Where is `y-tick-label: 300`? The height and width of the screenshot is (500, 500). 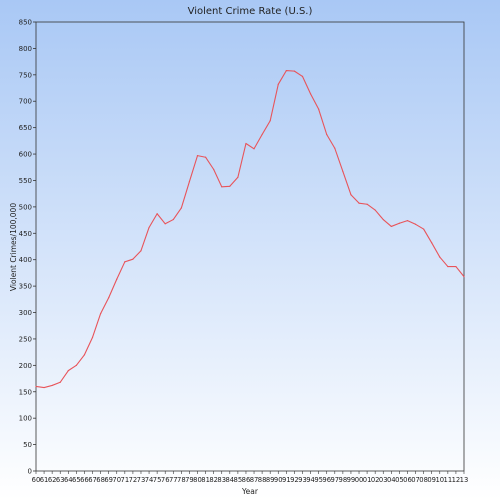
y-tick-label: 300 is located at coordinates (25, 313).